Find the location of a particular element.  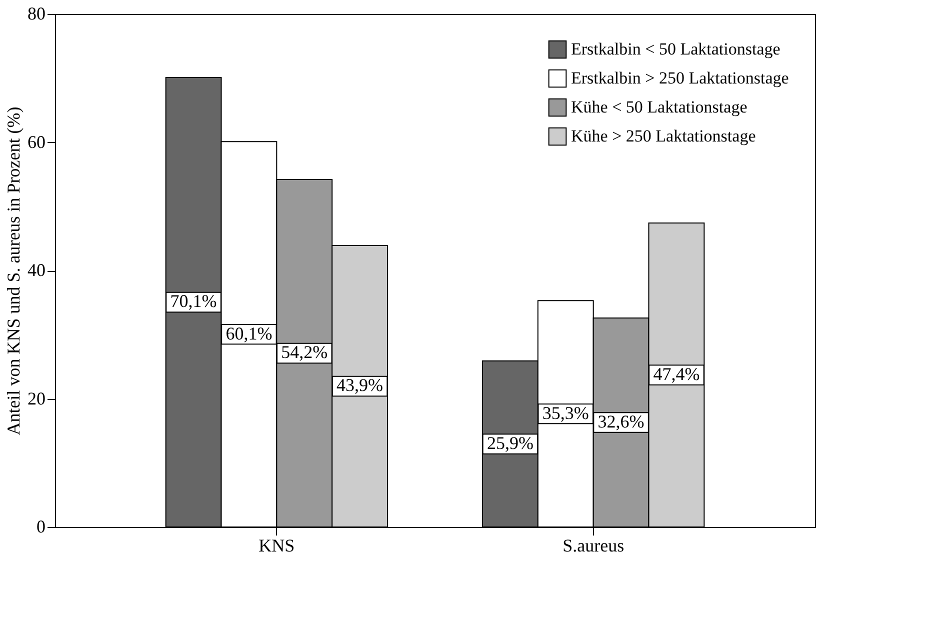

data-label: 54,2% is located at coordinates (304, 352).